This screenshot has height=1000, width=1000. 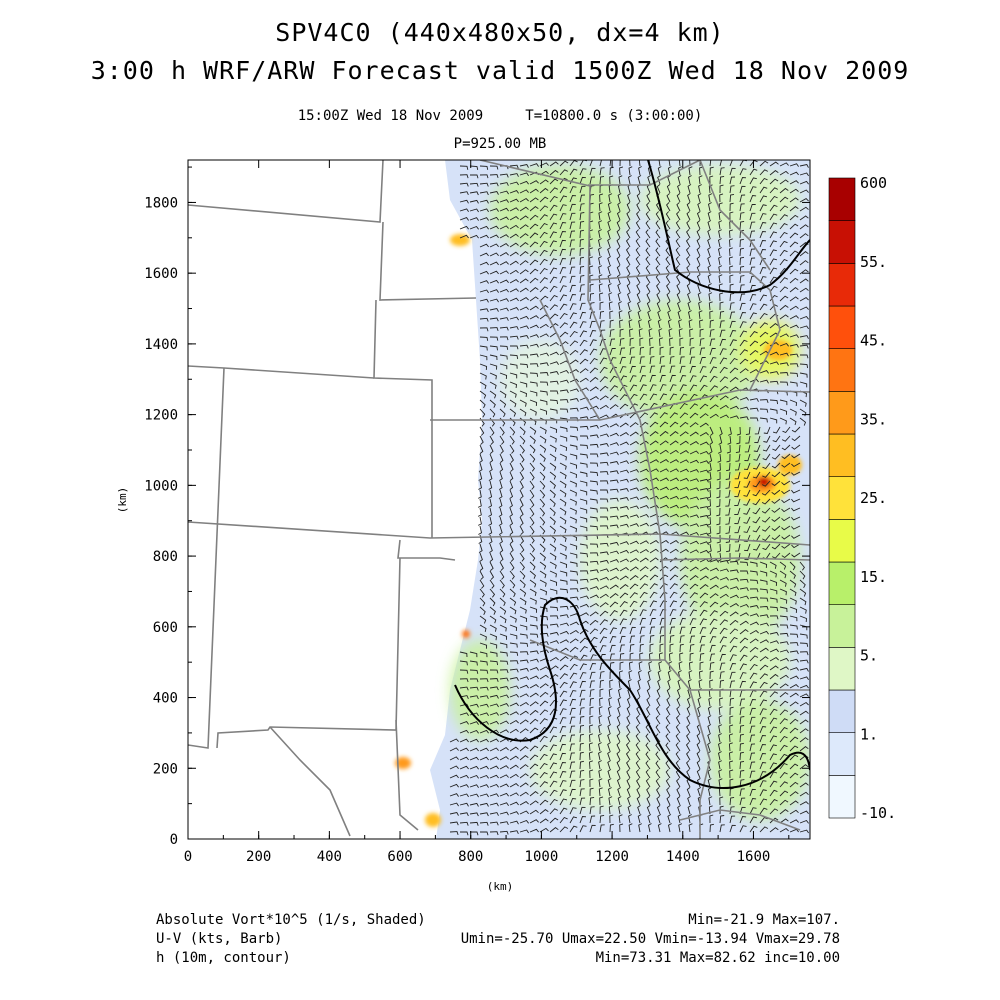 I want to click on x-tick-label: 600, so click(x=399, y=857).